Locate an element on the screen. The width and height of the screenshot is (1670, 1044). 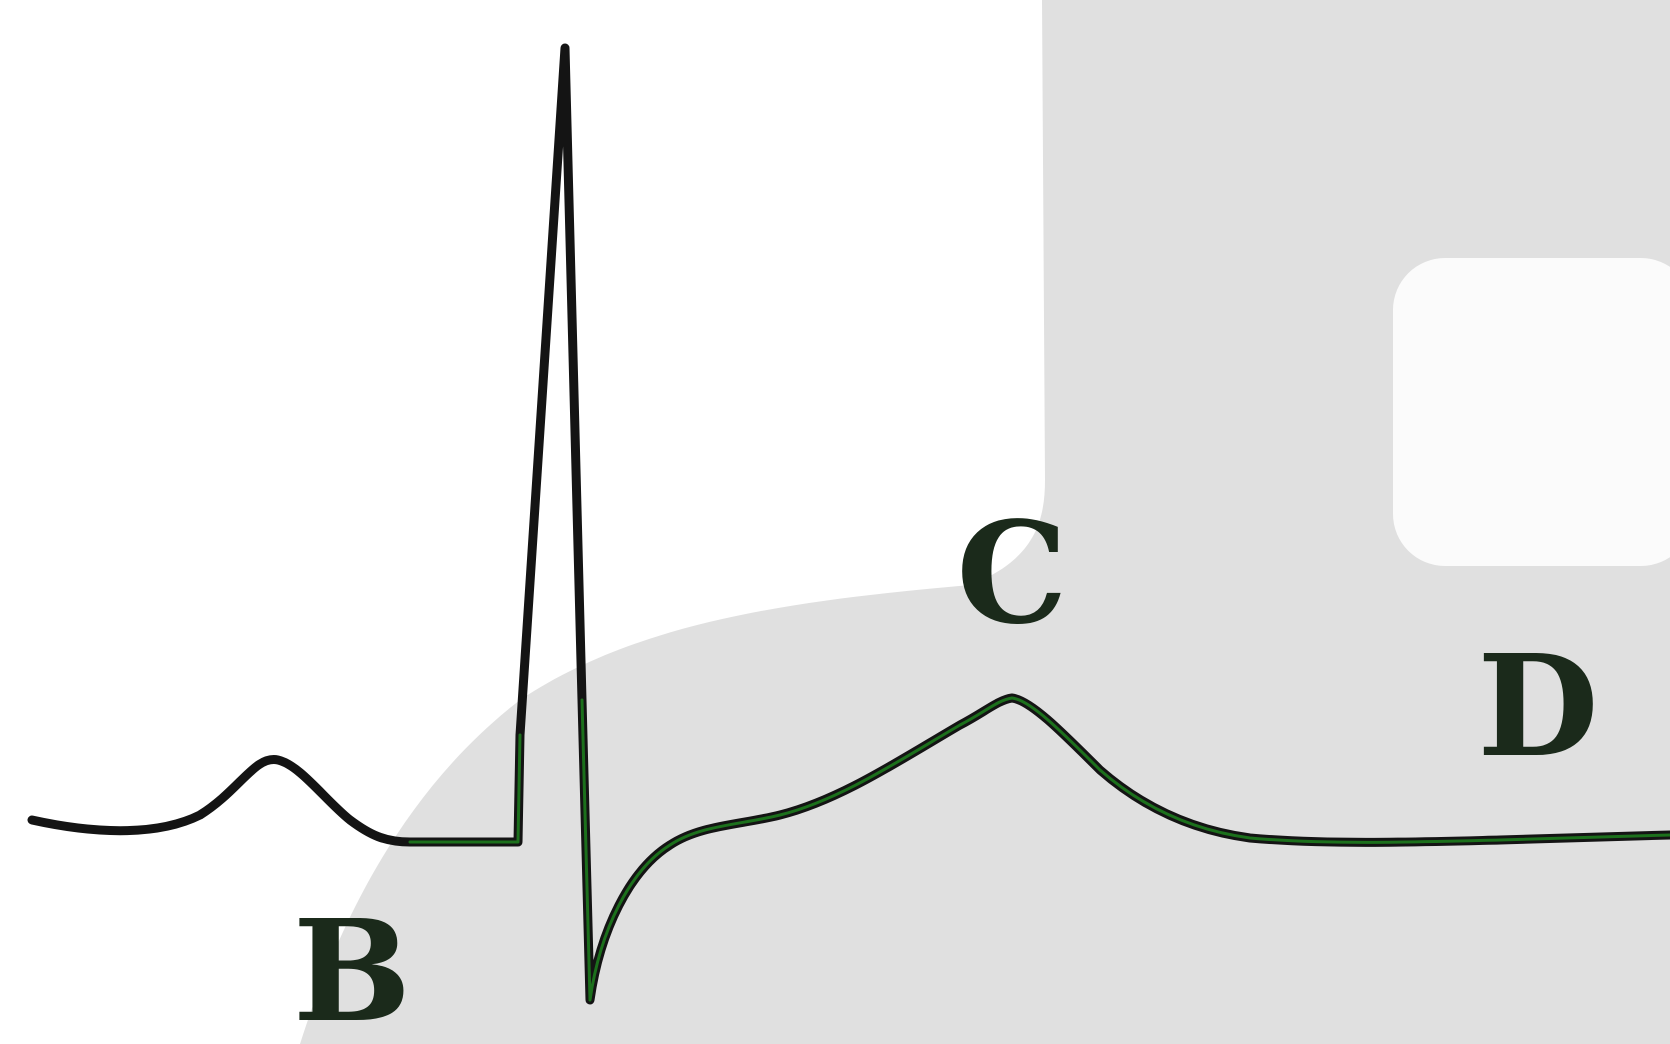
inner-box is located at coordinates (1531, 412).